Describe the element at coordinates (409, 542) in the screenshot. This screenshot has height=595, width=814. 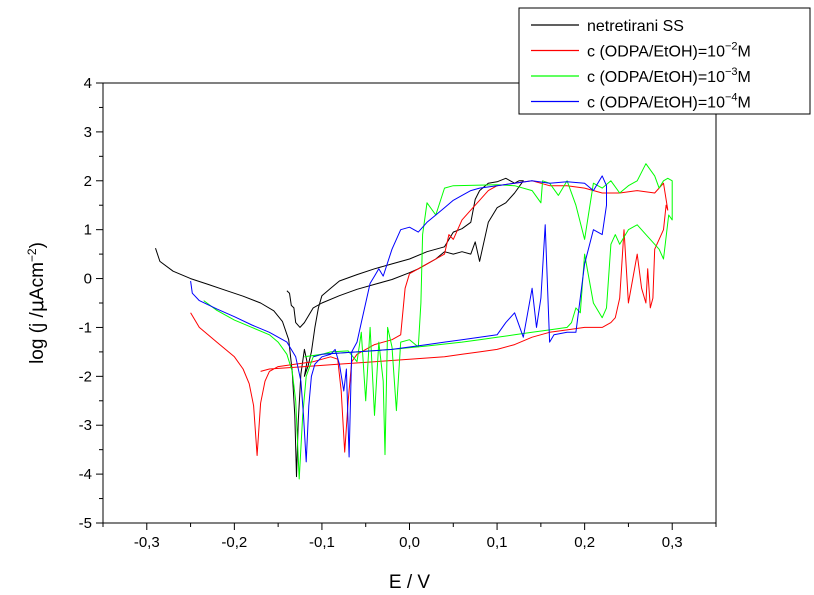
I see `x-tick-label: 0,0` at that location.